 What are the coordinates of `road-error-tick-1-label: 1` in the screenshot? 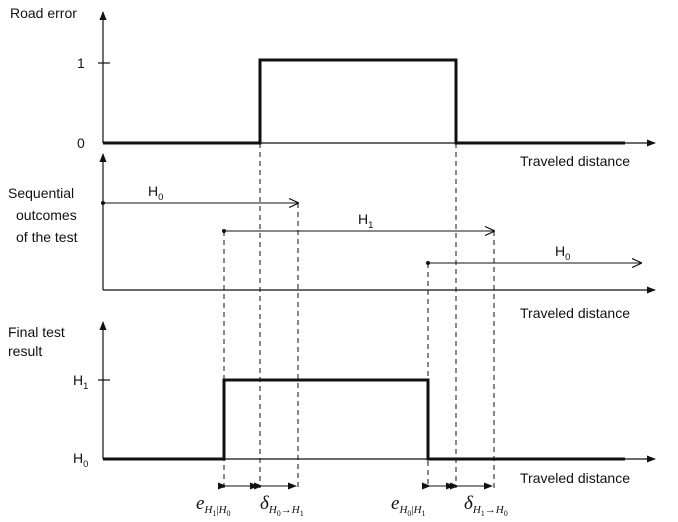 It's located at (81, 63).